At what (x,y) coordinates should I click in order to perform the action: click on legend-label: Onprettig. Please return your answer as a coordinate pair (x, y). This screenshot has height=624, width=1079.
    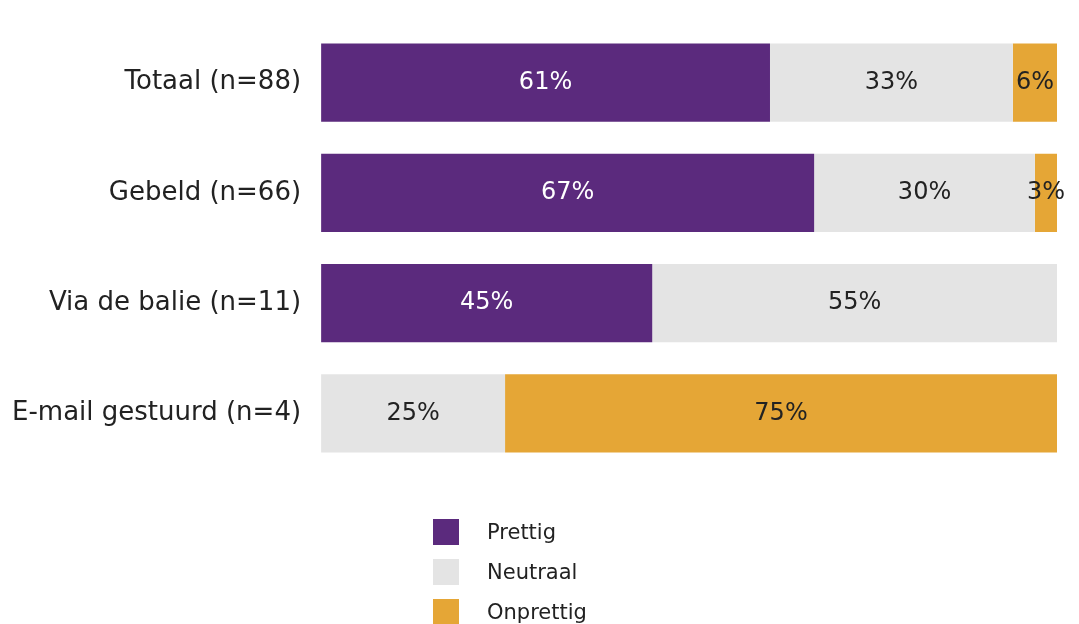
    Looking at the image, I should click on (537, 612).